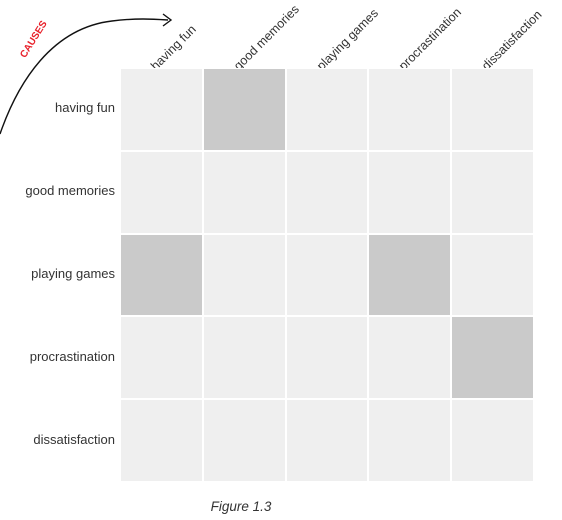 The width and height of the screenshot is (562, 520). I want to click on row-label-procrastination: procrastination, so click(72, 356).